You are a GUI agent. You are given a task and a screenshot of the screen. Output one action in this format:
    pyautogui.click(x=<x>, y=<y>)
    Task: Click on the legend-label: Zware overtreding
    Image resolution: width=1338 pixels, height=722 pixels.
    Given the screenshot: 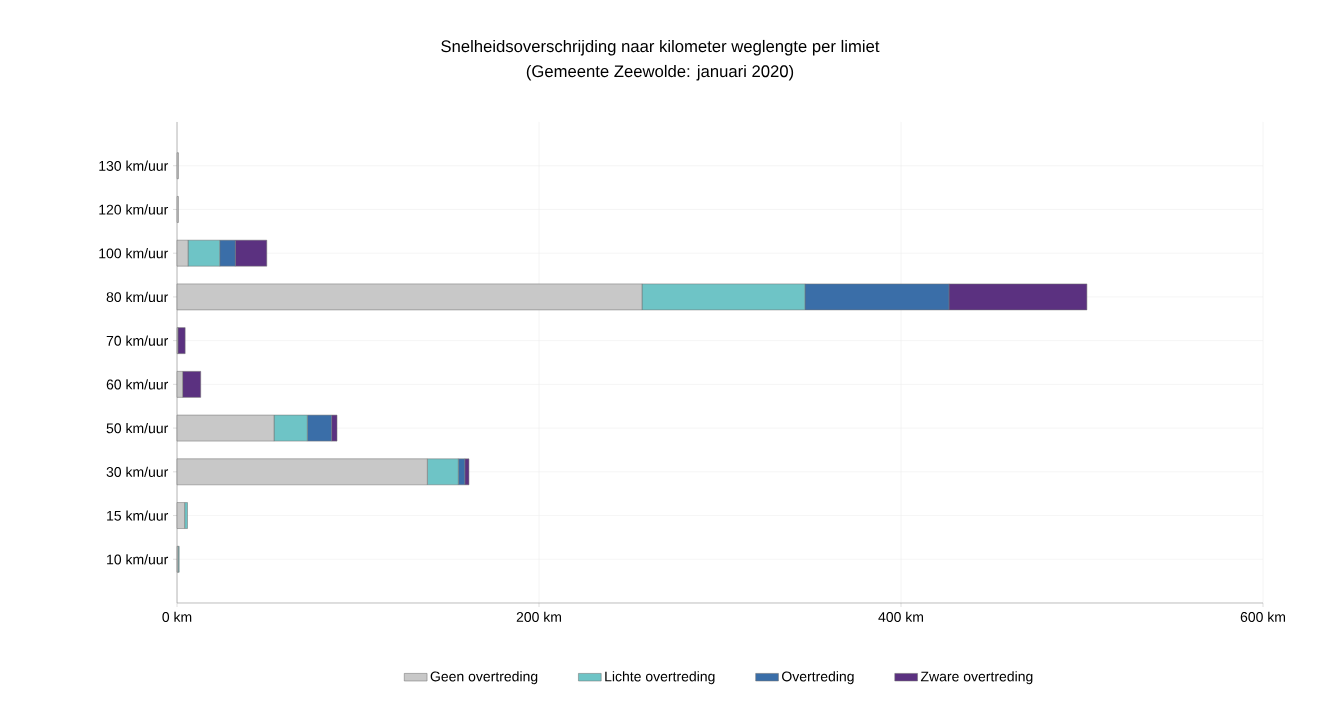 What is the action you would take?
    pyautogui.click(x=976, y=678)
    